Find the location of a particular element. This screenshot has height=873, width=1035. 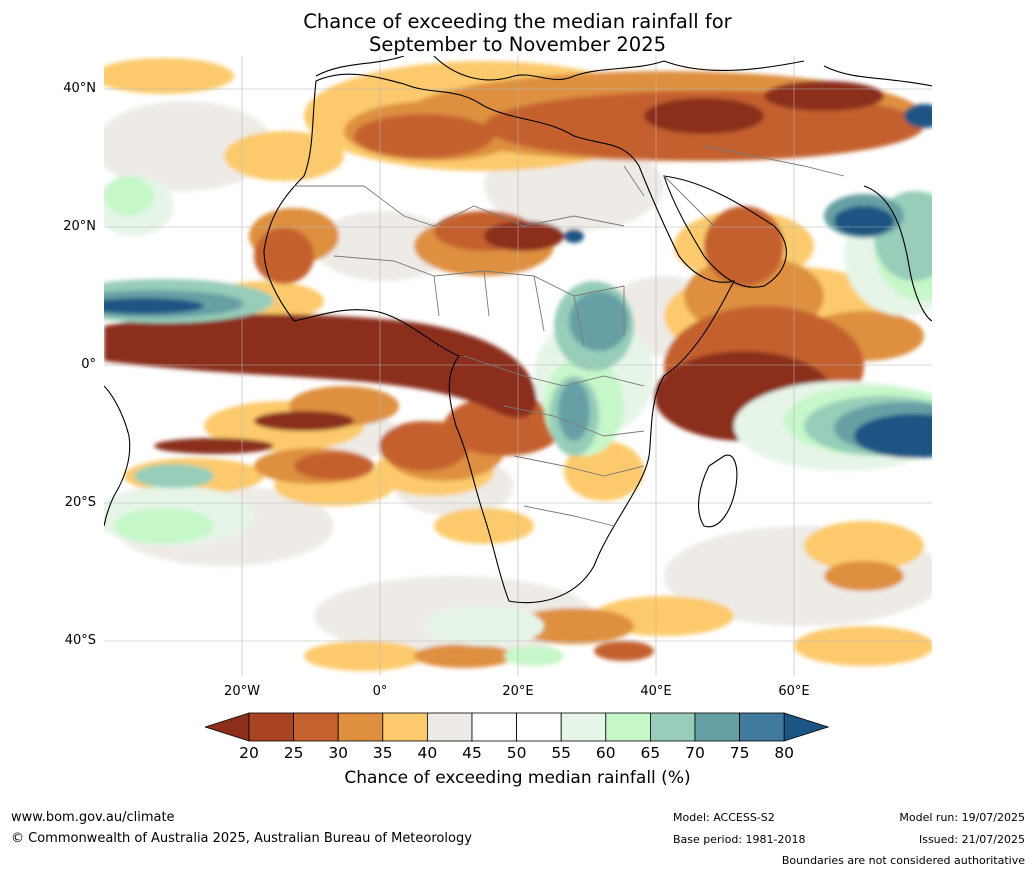

lon-label-20e: 20°E is located at coordinates (518, 691).